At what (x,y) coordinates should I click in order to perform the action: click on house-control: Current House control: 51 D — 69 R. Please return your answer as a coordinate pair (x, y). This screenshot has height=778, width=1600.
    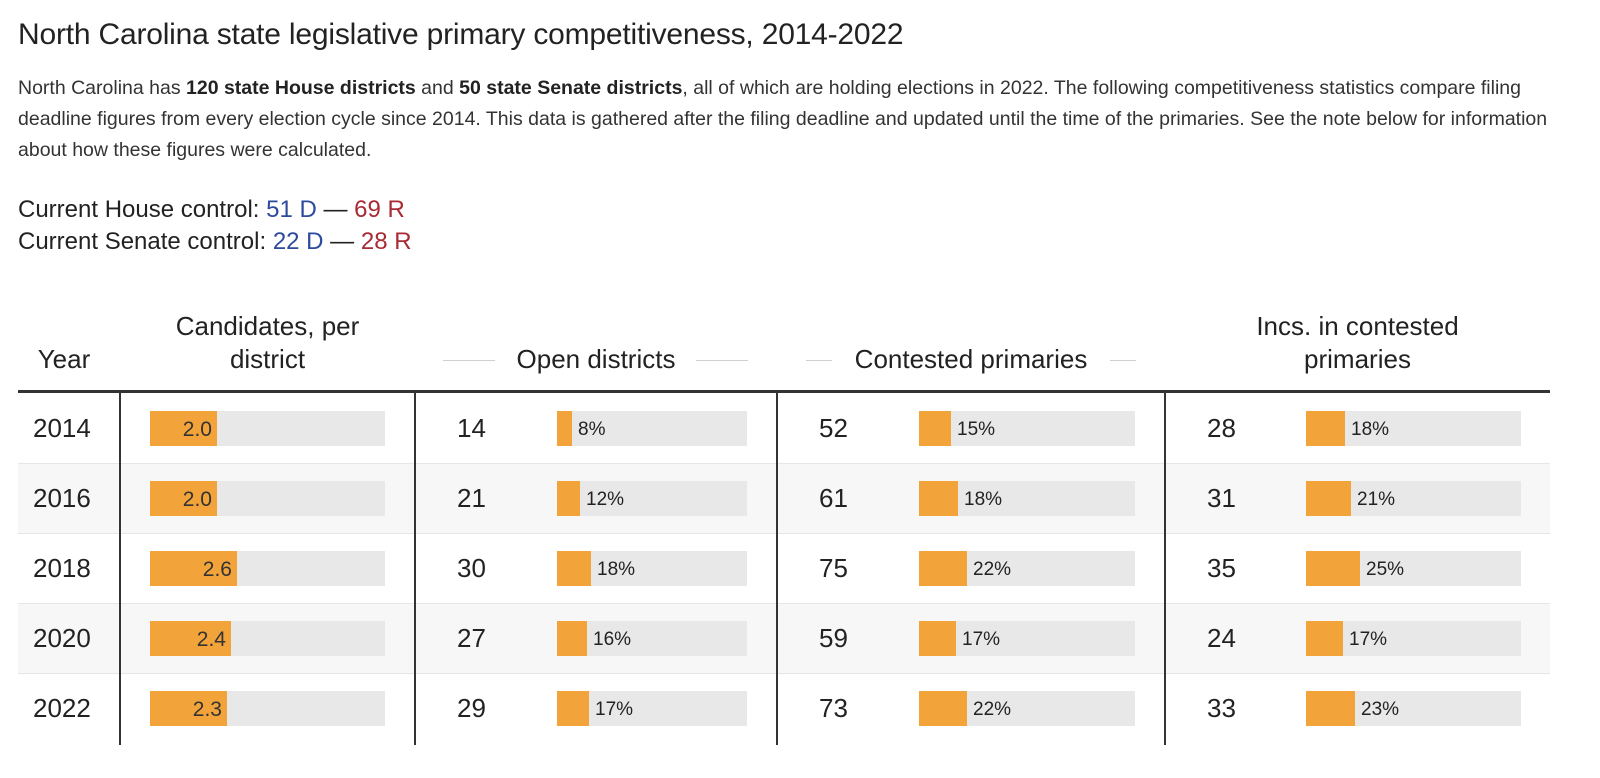
    Looking at the image, I should click on (211, 210).